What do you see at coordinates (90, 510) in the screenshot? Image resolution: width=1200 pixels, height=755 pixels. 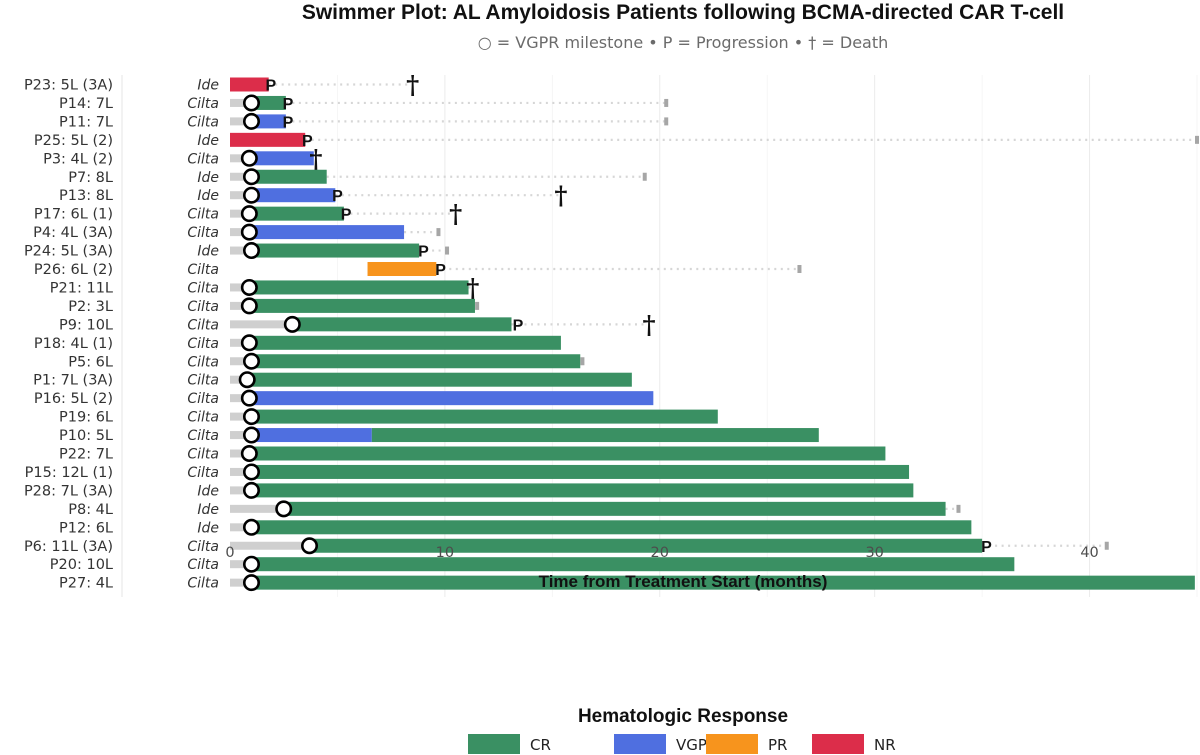 I see `patient-label-p8: P8: 4L` at bounding box center [90, 510].